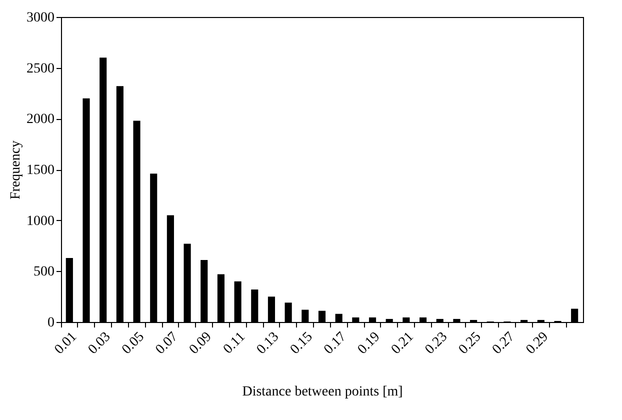 This screenshot has height=420, width=622. What do you see at coordinates (302, 344) in the screenshot?
I see `x-tick-label: 0.15` at bounding box center [302, 344].